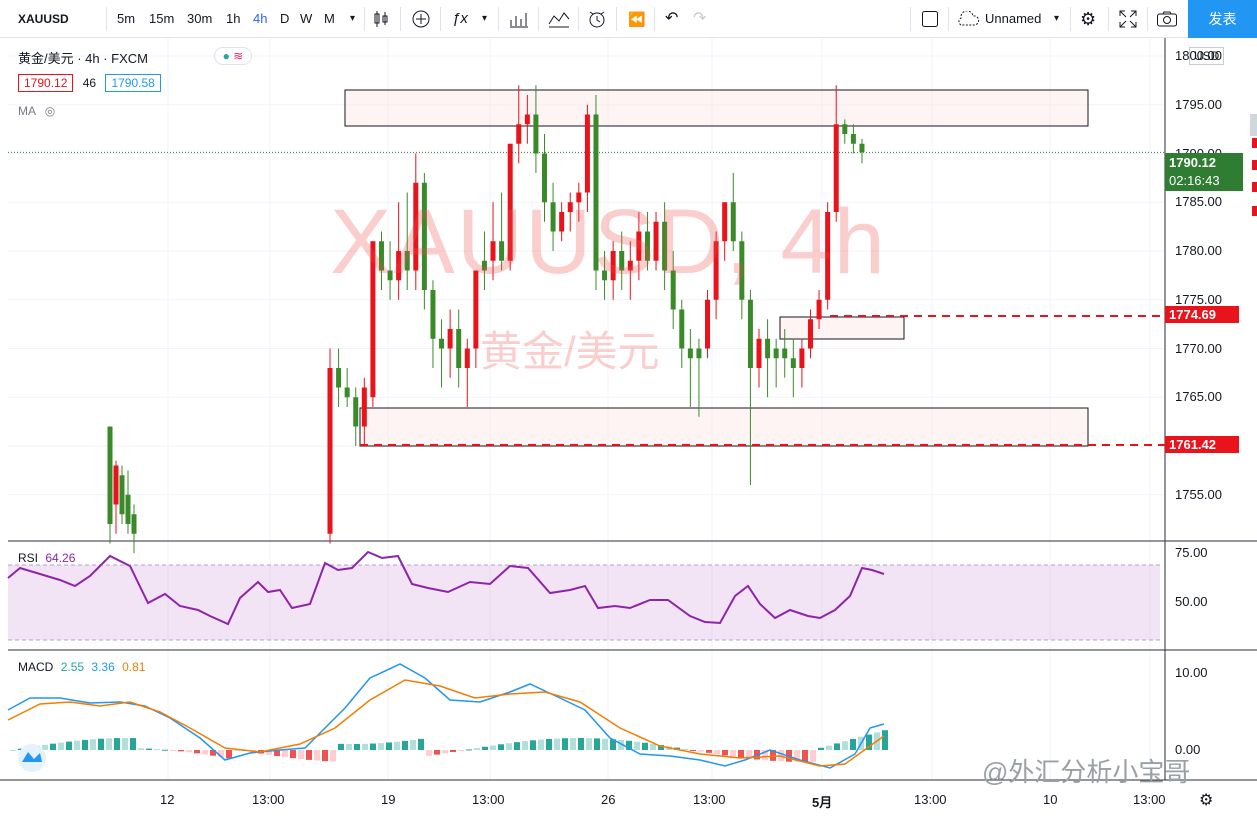  What do you see at coordinates (133, 83) in the screenshot?
I see `ask-price: 1790.58` at bounding box center [133, 83].